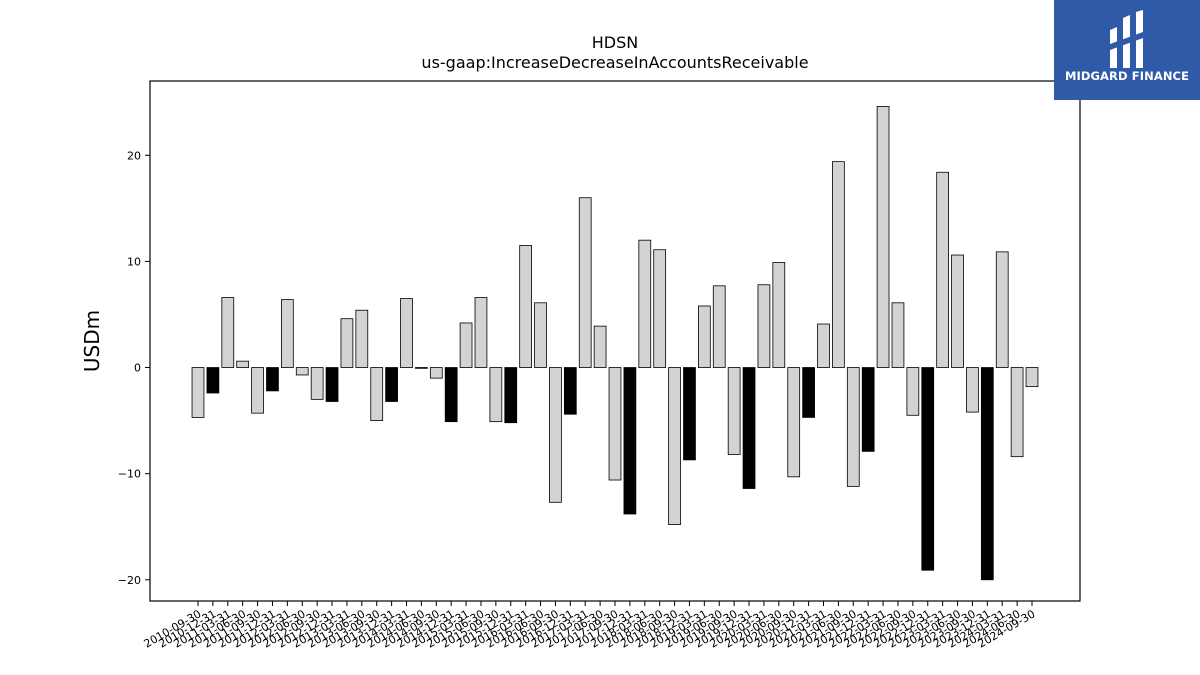 The height and width of the screenshot is (675, 1200). Describe the element at coordinates (92, 341) in the screenshot. I see `y-axis-label: USDm` at that location.